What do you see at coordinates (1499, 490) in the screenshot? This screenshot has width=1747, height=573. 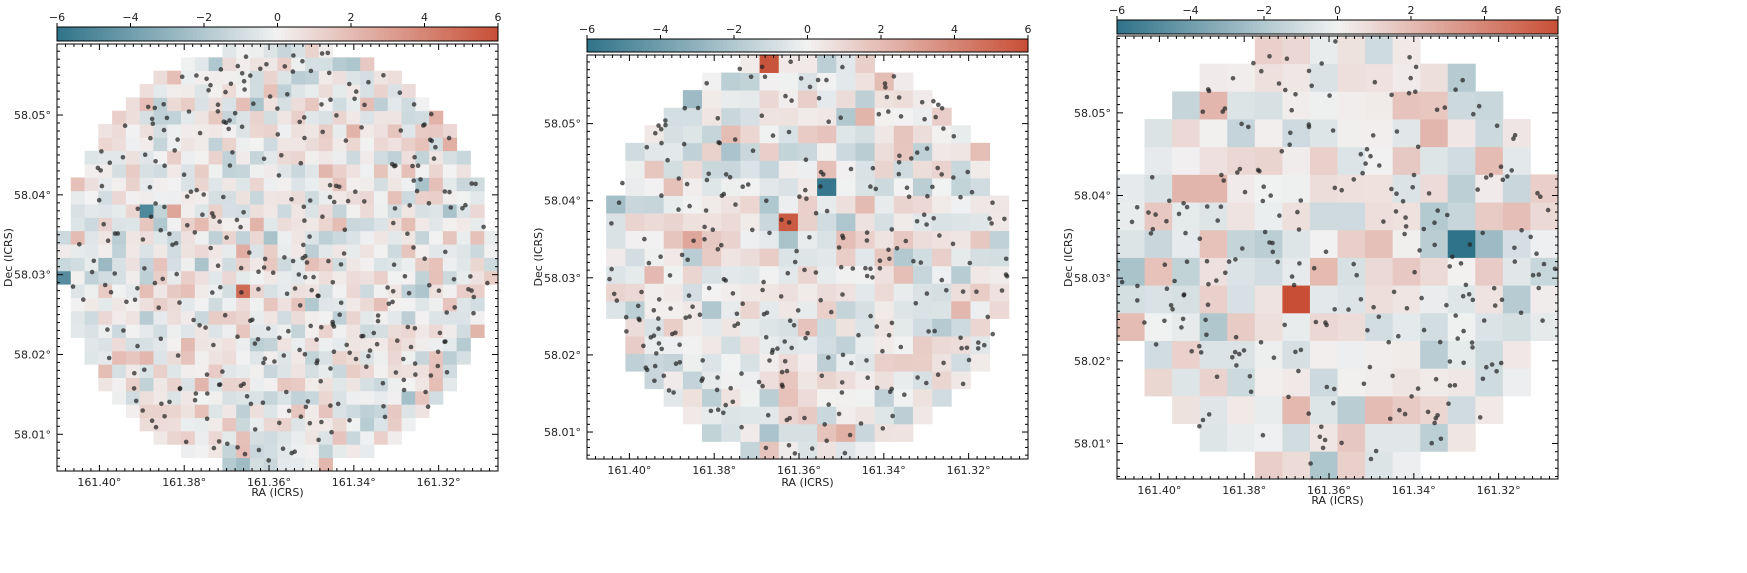 I see `x-tick-label: 161.32°` at bounding box center [1499, 490].